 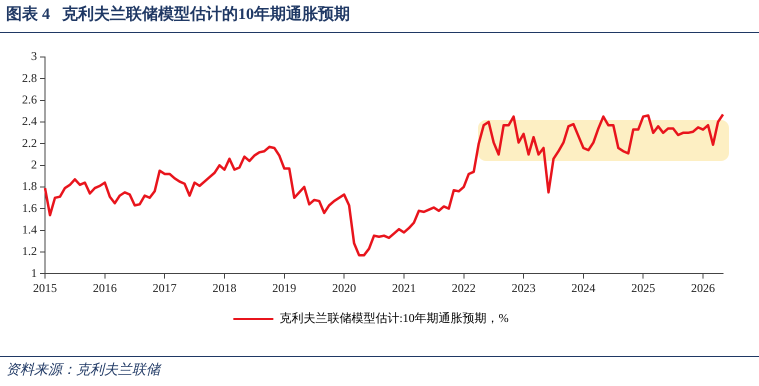 What do you see at coordinates (344, 287) in the screenshot?
I see `x-tick-label: 2020` at bounding box center [344, 287].